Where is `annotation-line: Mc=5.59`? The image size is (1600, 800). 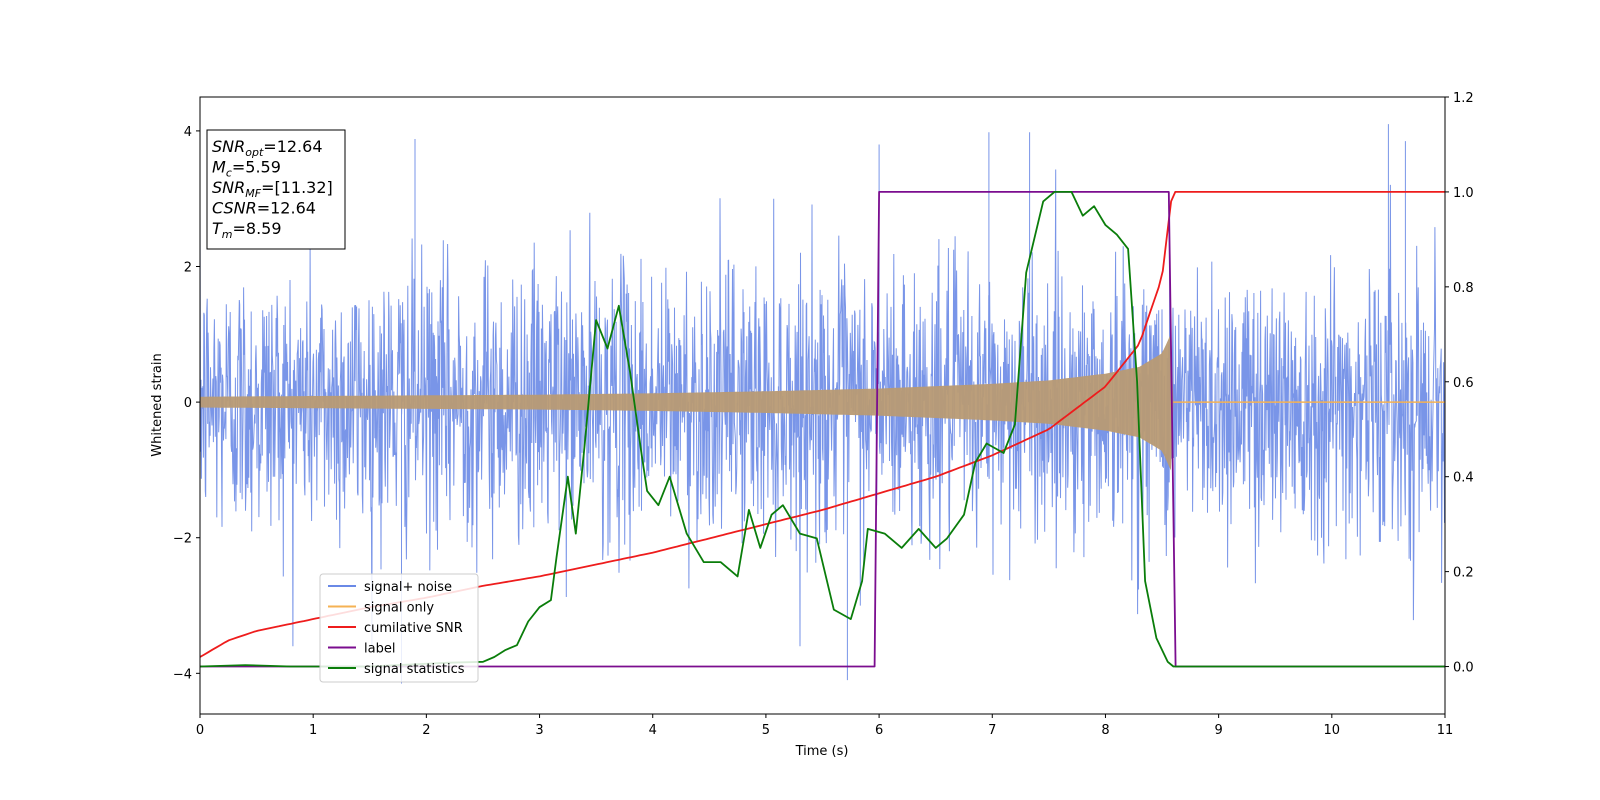
annotation-line: Mc=5.59 is located at coordinates (246, 169).